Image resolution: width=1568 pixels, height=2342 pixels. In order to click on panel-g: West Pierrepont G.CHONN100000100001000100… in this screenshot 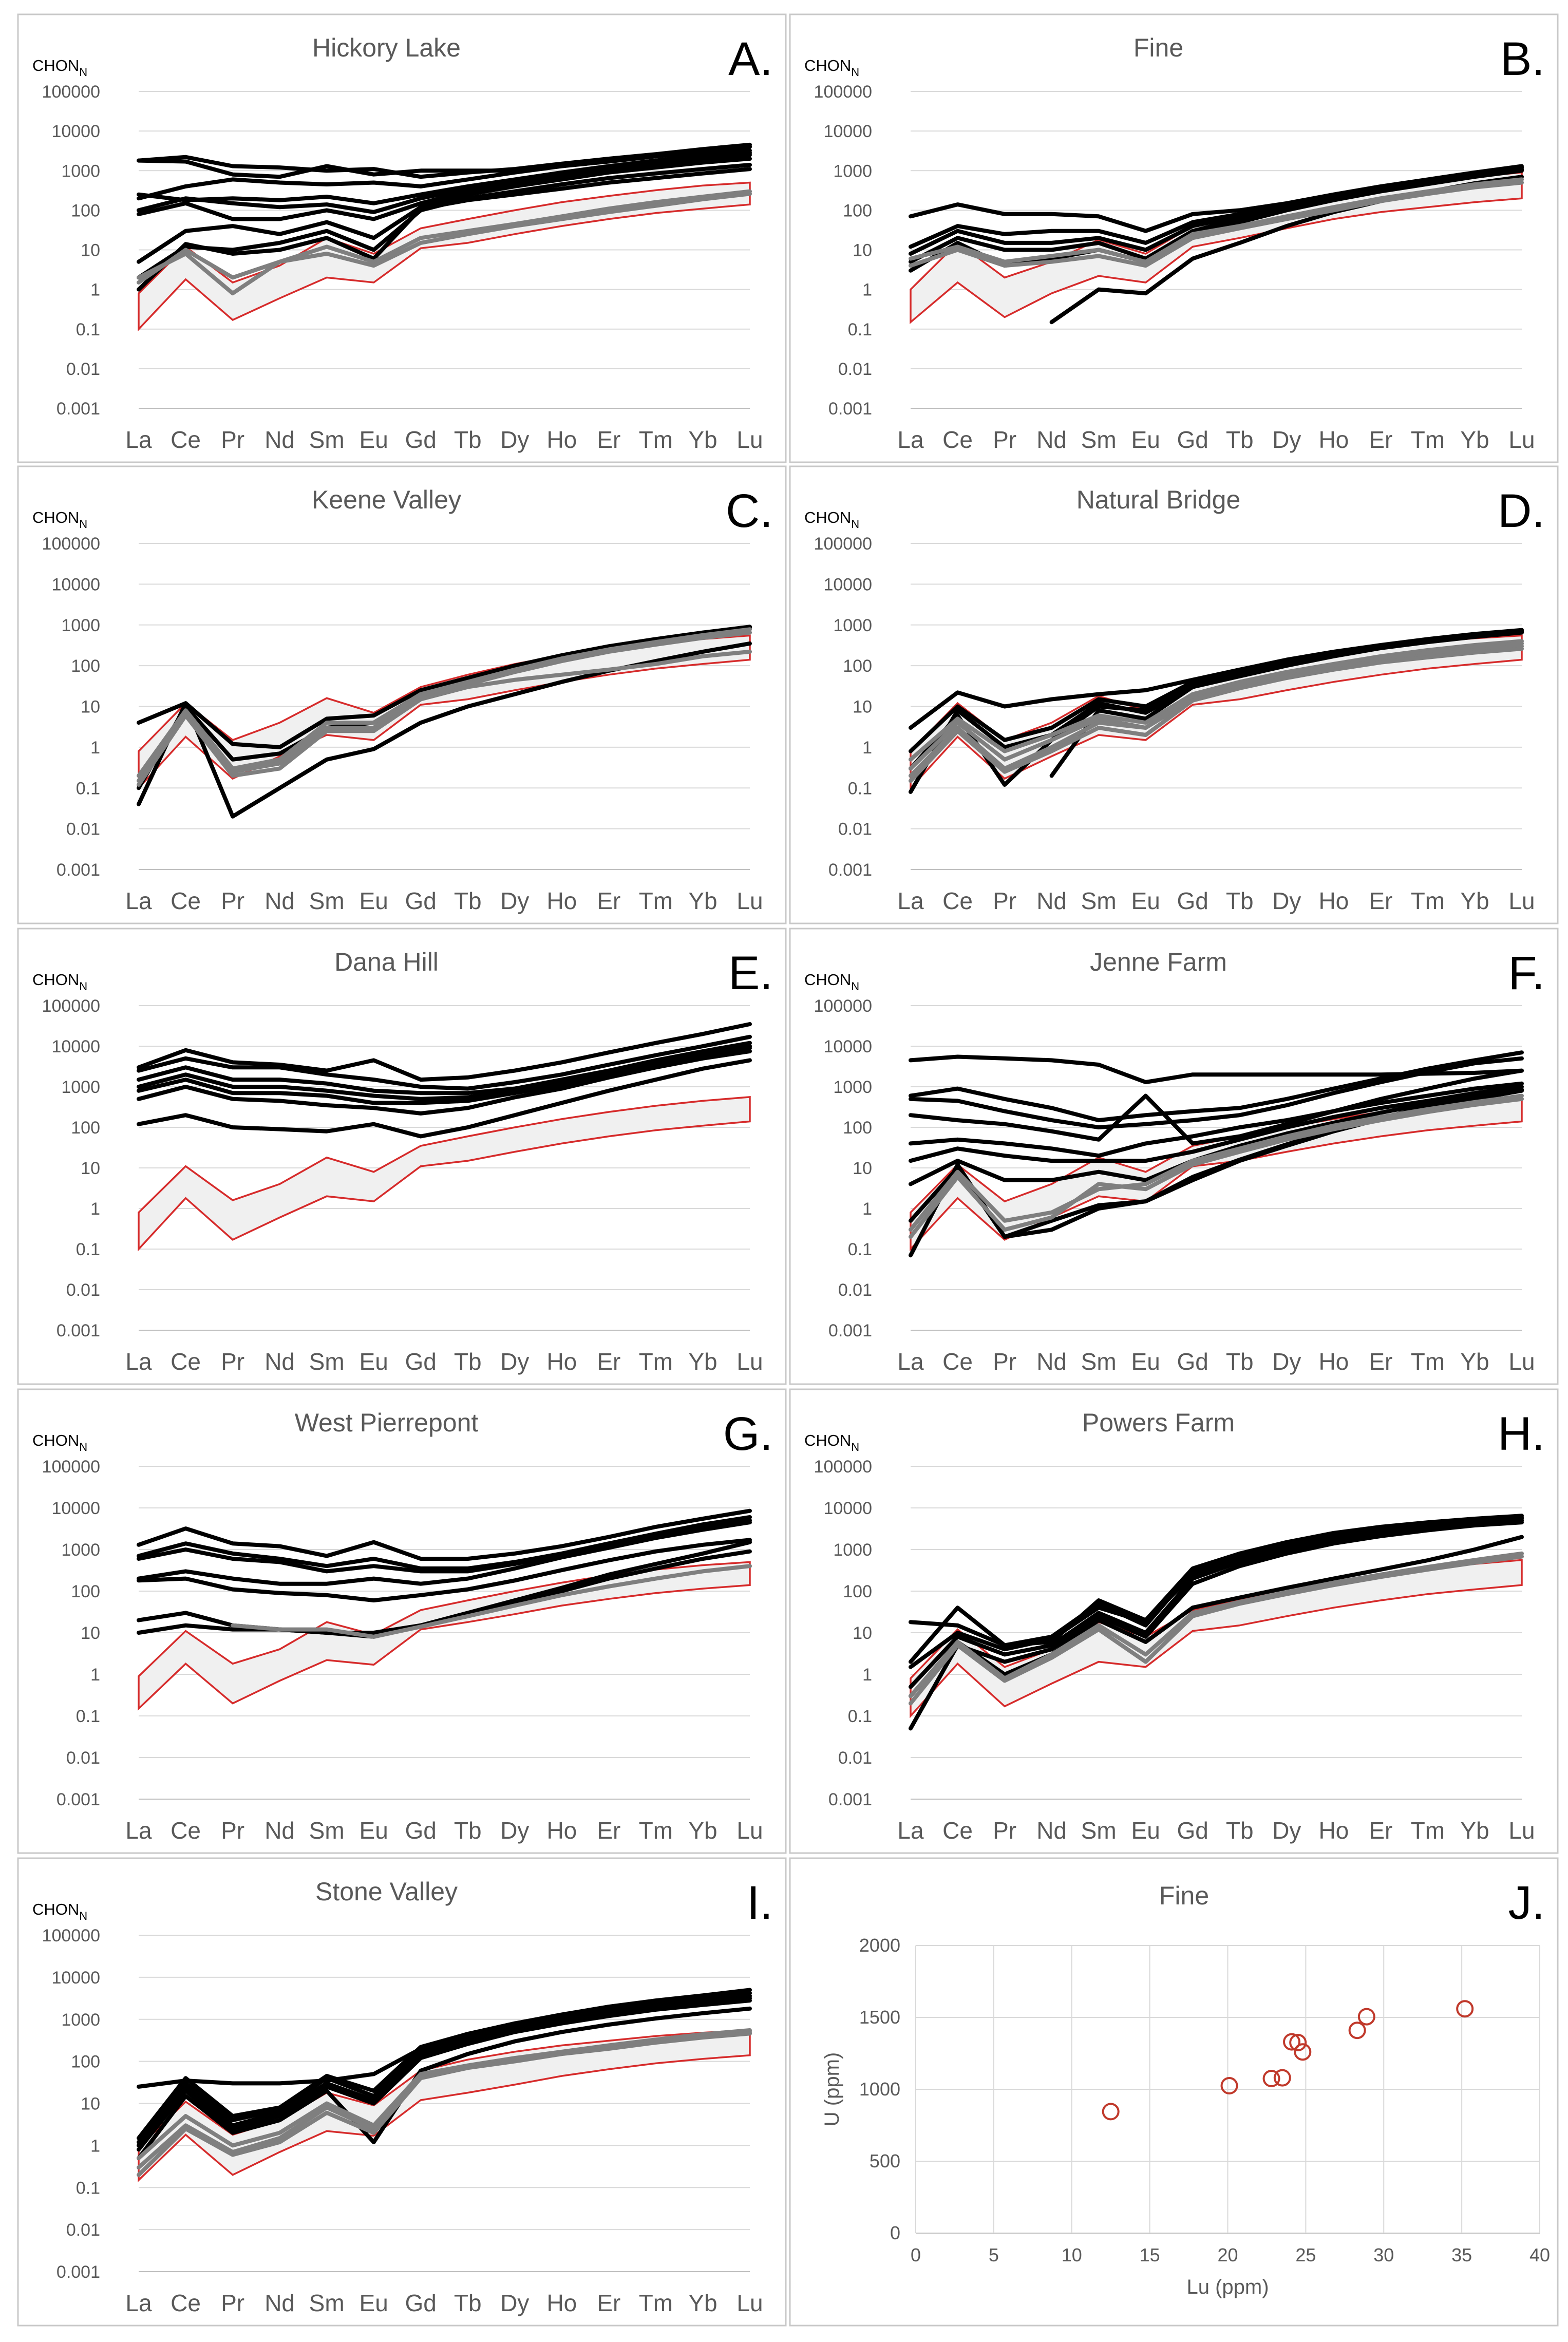, I will do `click(402, 1621)`.